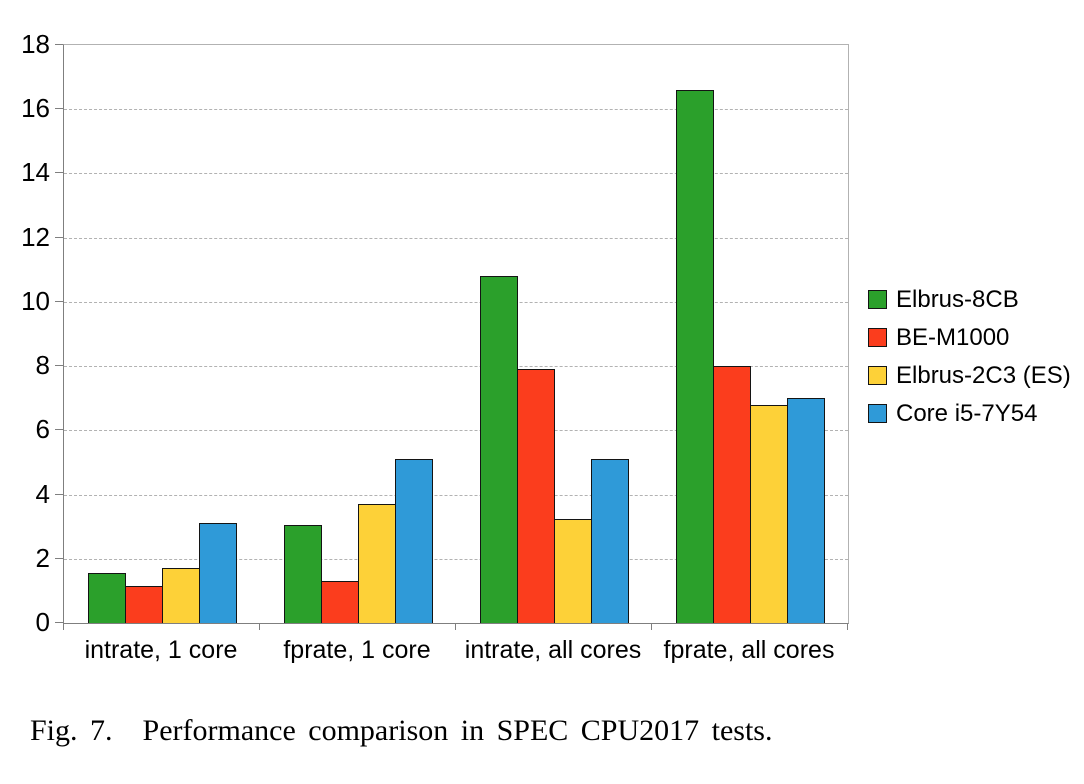 The image size is (1084, 784). Describe the element at coordinates (42, 493) in the screenshot. I see `y-axis-tick-label: 4` at that location.